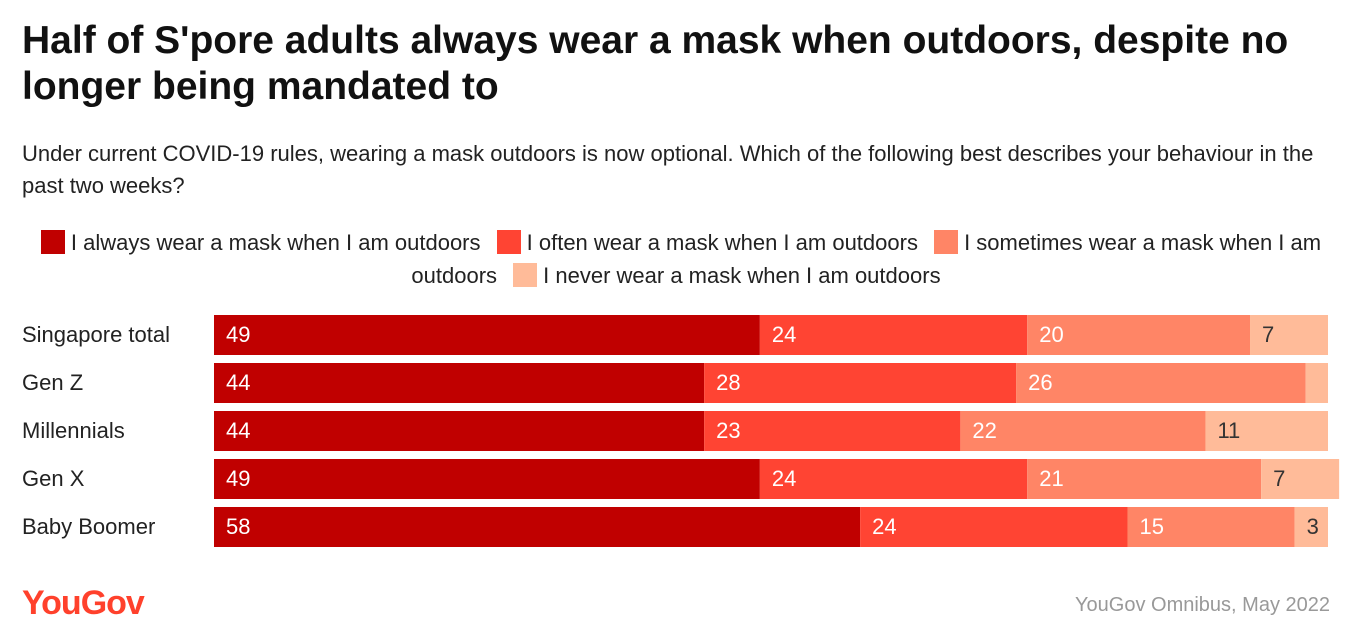  I want to click on category-label: Gen Z, so click(52, 382).